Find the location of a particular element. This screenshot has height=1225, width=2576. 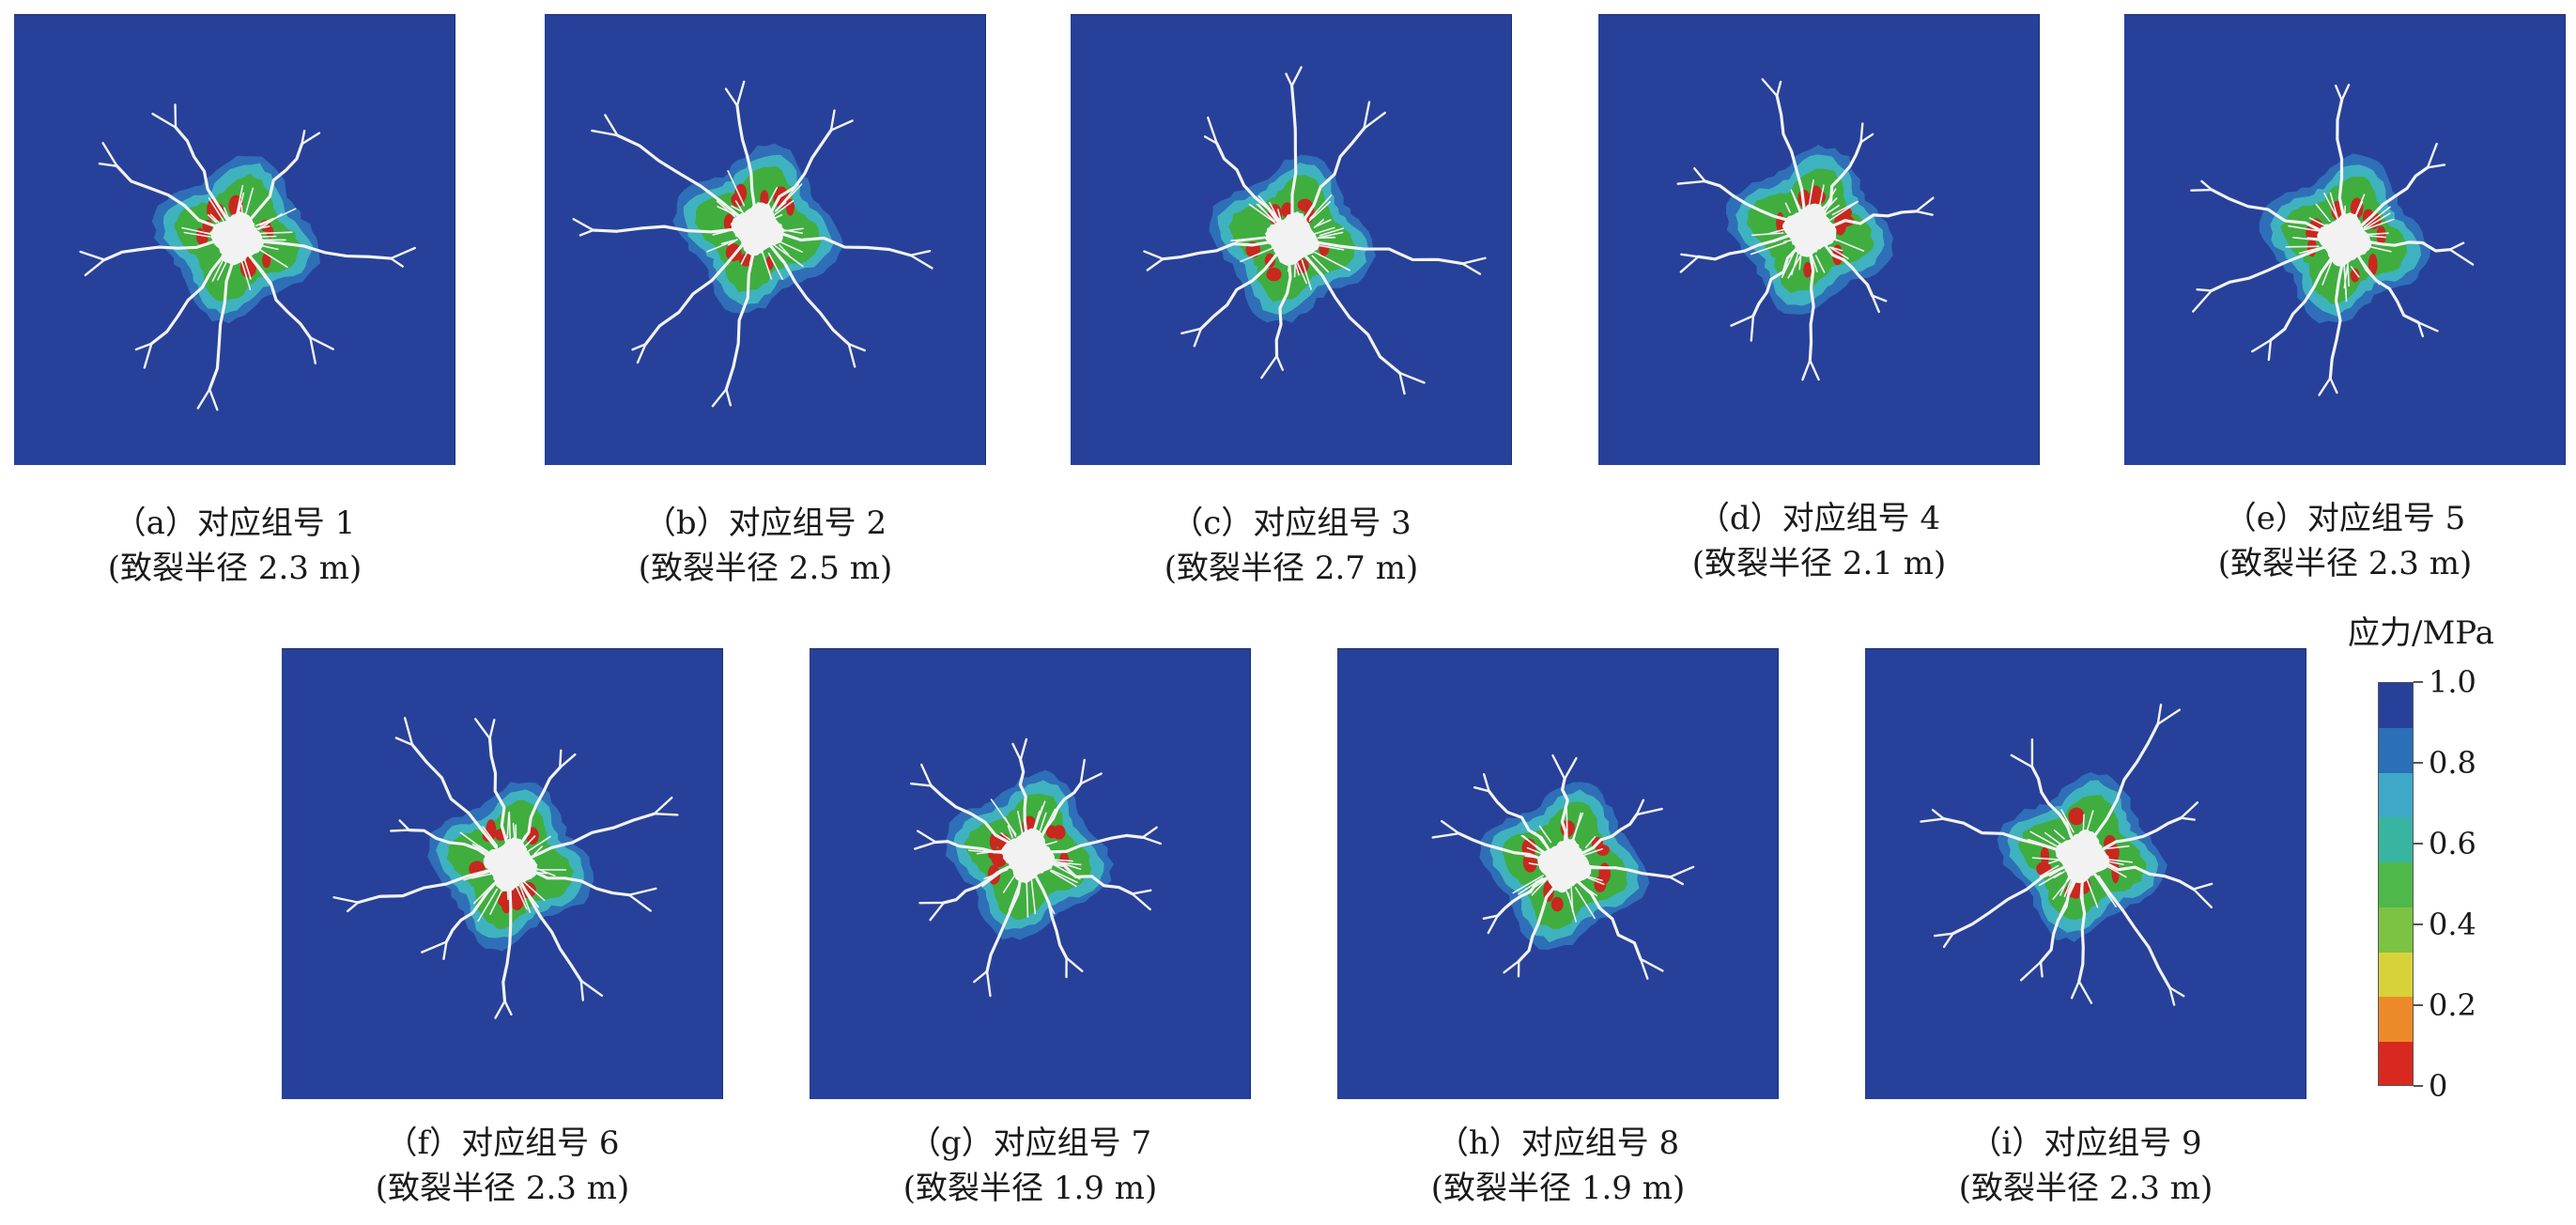

caption-a-title: （a）对应组号 1 is located at coordinates (235, 523).